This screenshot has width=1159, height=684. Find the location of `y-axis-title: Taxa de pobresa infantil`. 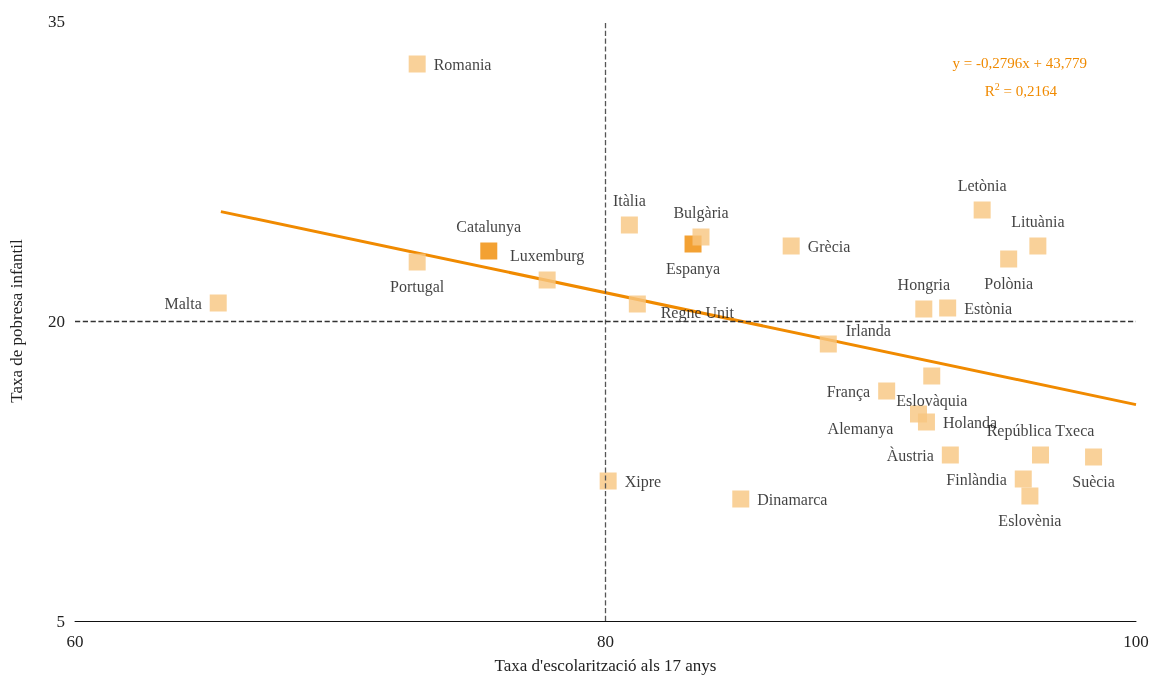

y-axis-title: Taxa de pobresa infantil is located at coordinates (16, 320).